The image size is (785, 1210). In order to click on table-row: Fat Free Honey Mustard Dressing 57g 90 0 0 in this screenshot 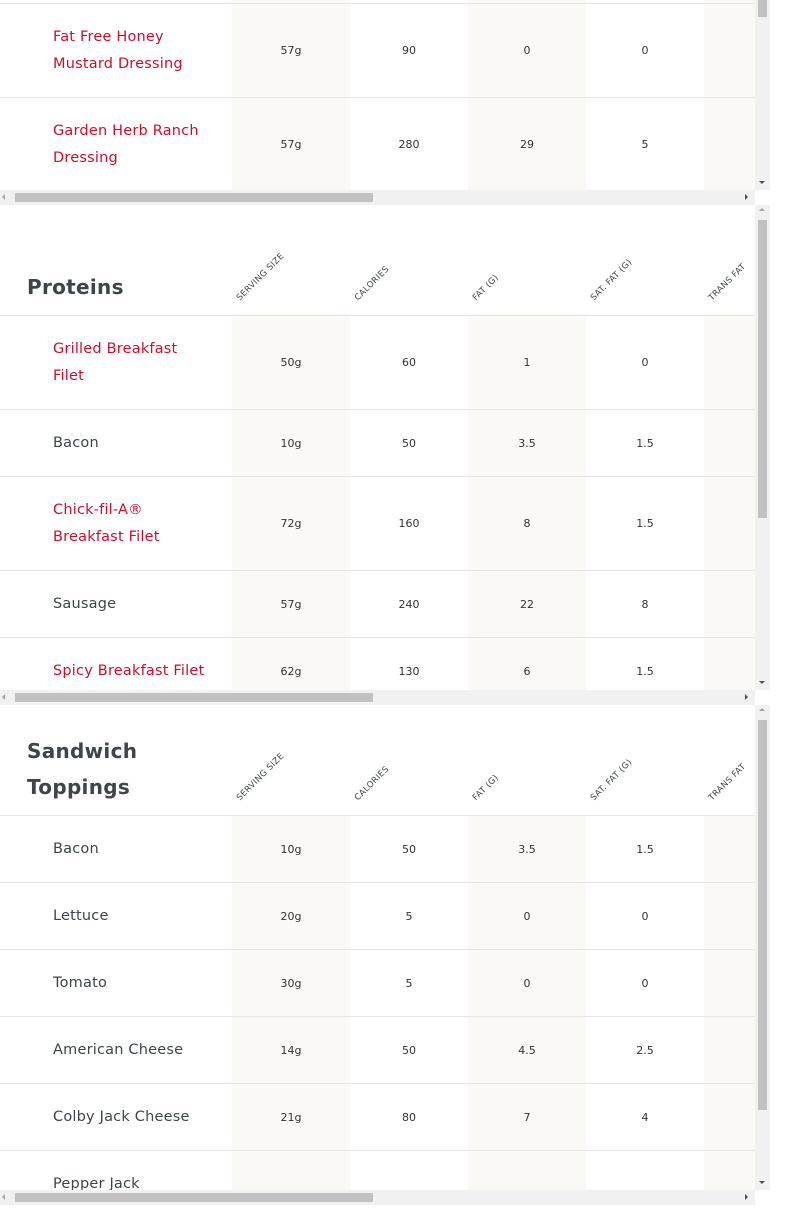, I will do `click(377, 50)`.